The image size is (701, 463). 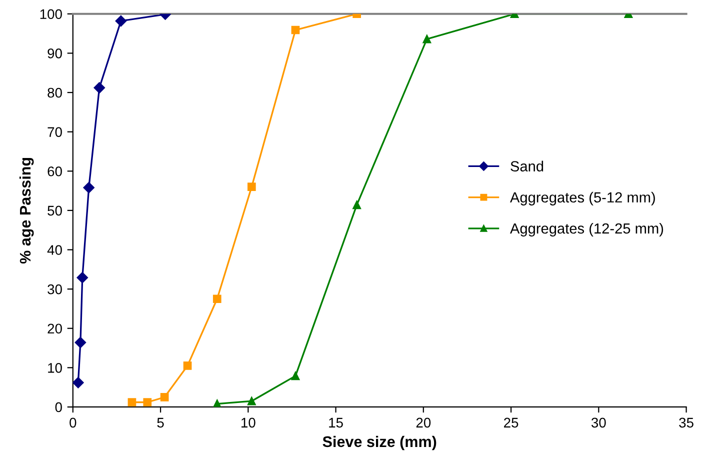 What do you see at coordinates (248, 423) in the screenshot?
I see `x-tick-label: 10` at bounding box center [248, 423].